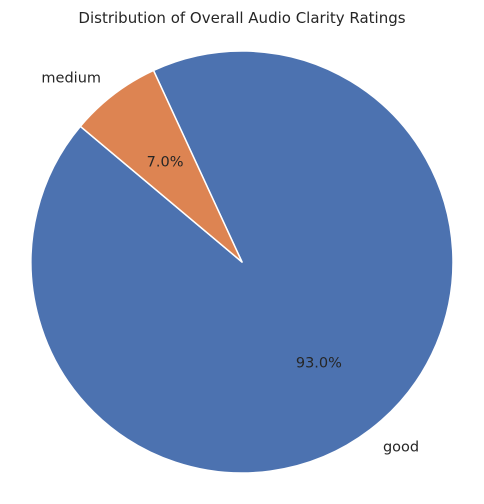 This screenshot has height=504, width=484. I want to click on slice-label-good: good, so click(401, 447).